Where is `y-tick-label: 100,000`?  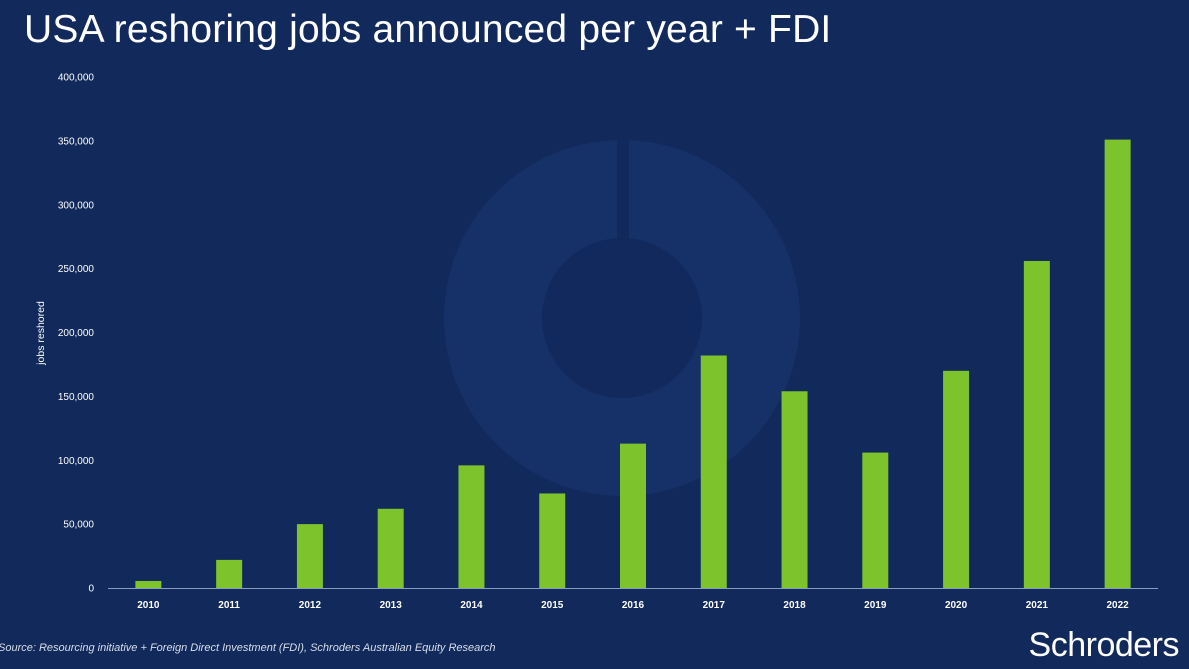
y-tick-label: 100,000 is located at coordinates (76, 461).